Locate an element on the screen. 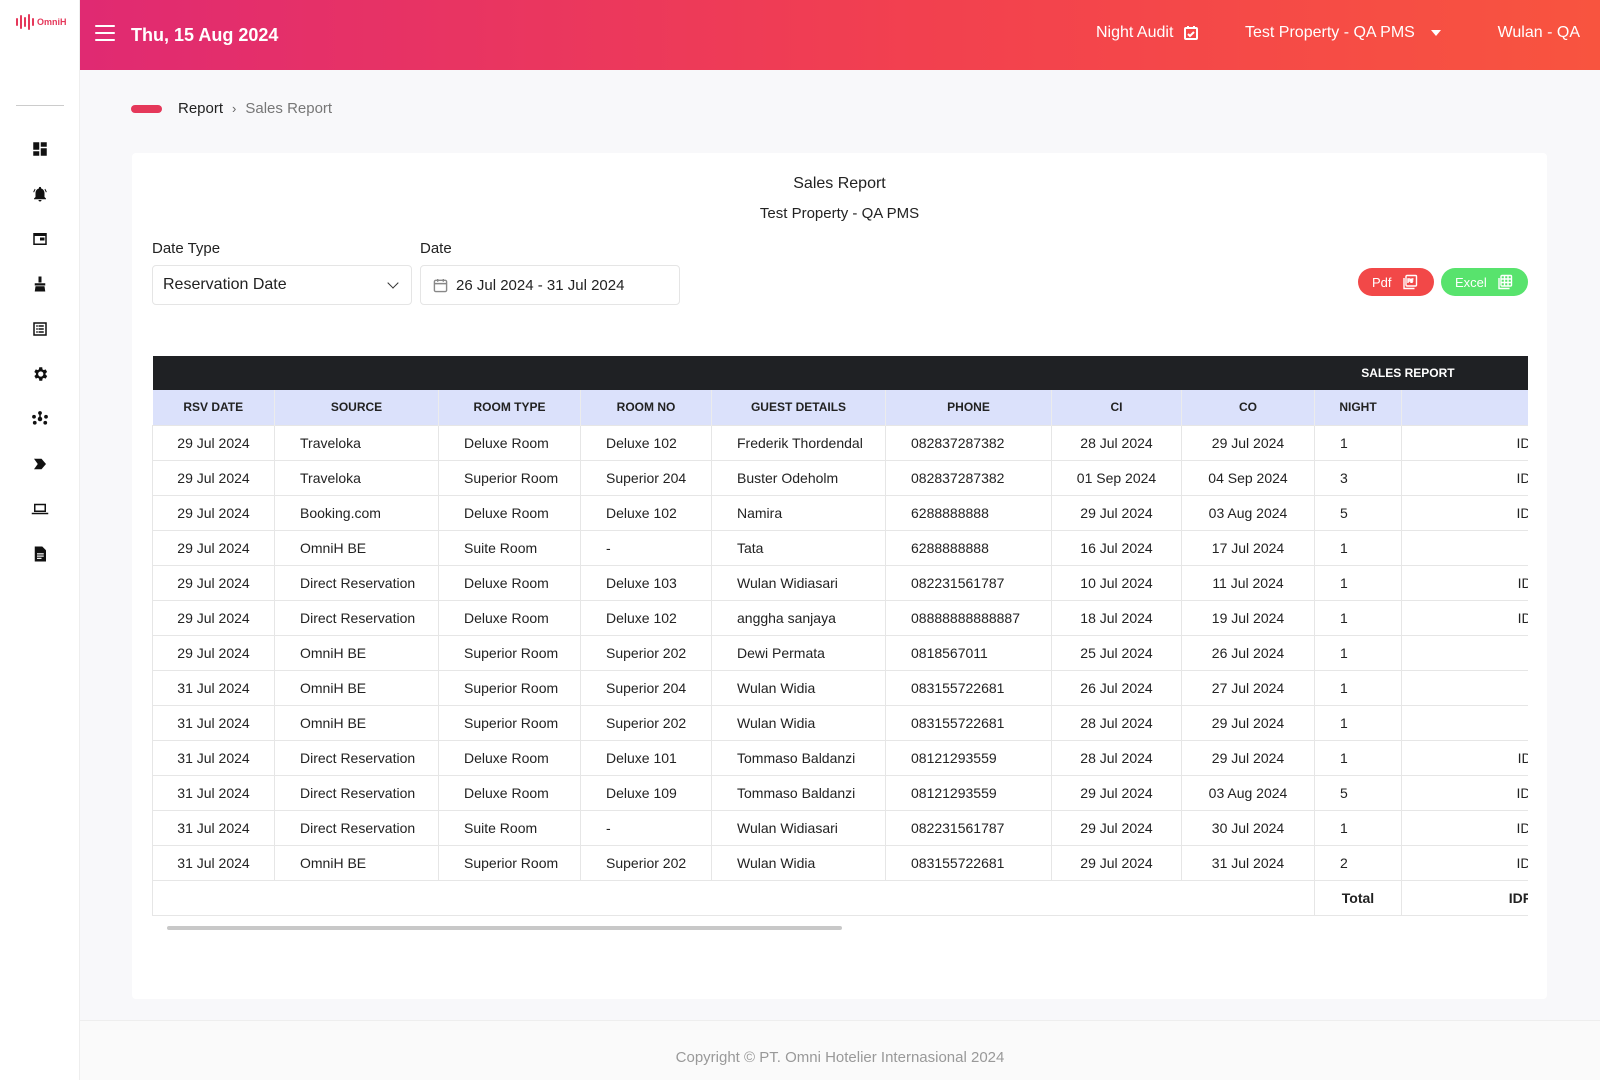  table-cell: 17 Jul 2024 is located at coordinates (1248, 547).